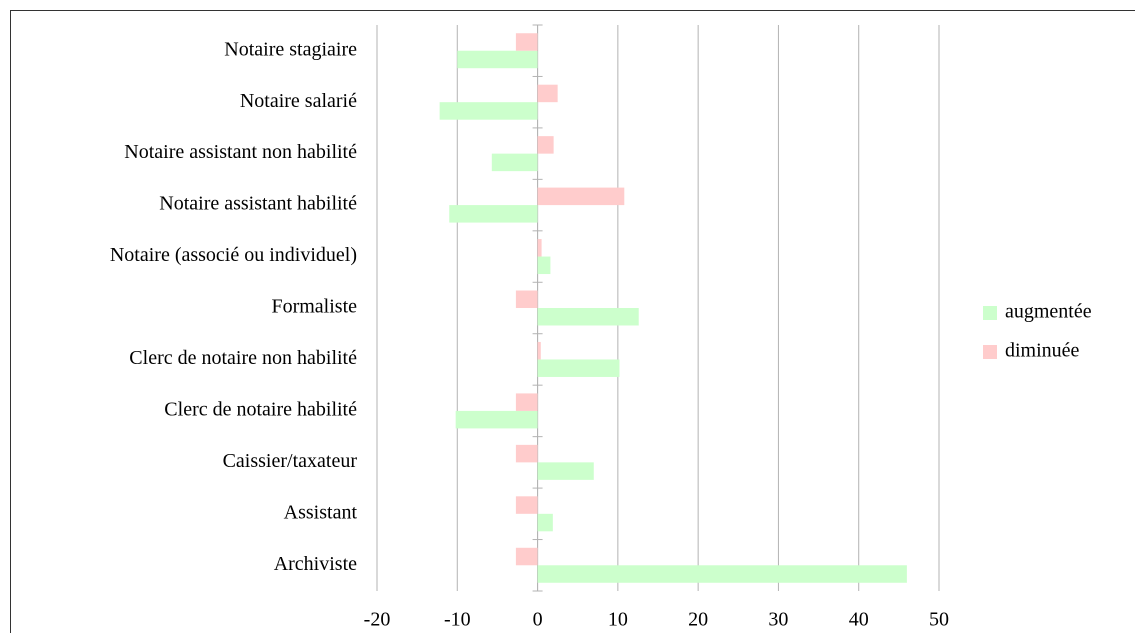  What do you see at coordinates (243, 358) in the screenshot?
I see `y-tick-label: Clerc de notaire non habilité` at bounding box center [243, 358].